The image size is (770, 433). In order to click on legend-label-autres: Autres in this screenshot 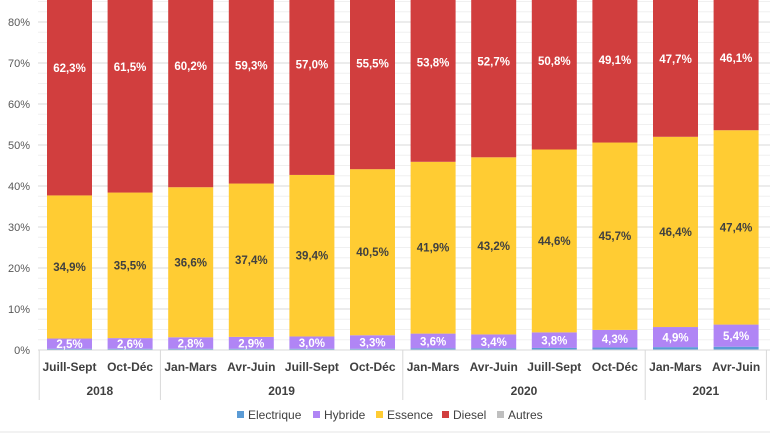, I will do `click(525, 415)`.